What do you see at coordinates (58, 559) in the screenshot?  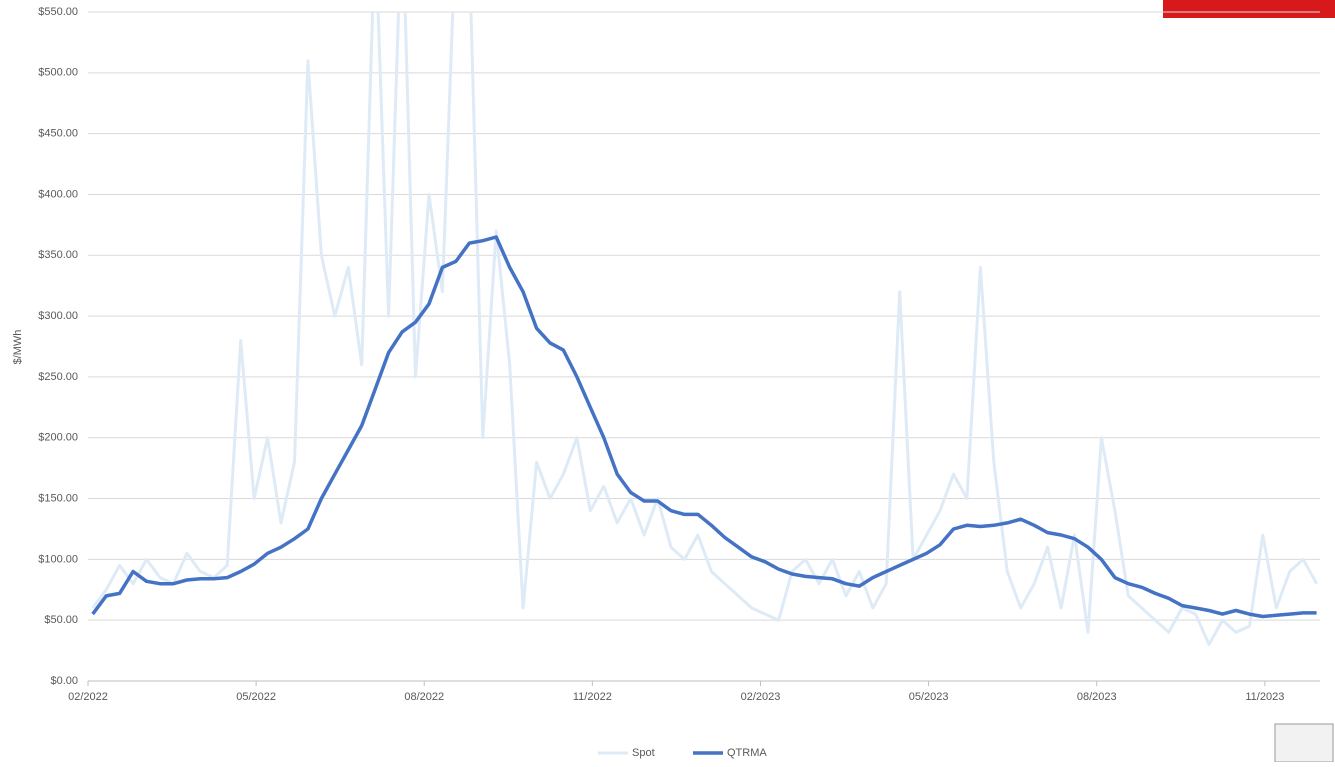 I see `y-tick-label: $100.00` at bounding box center [58, 559].